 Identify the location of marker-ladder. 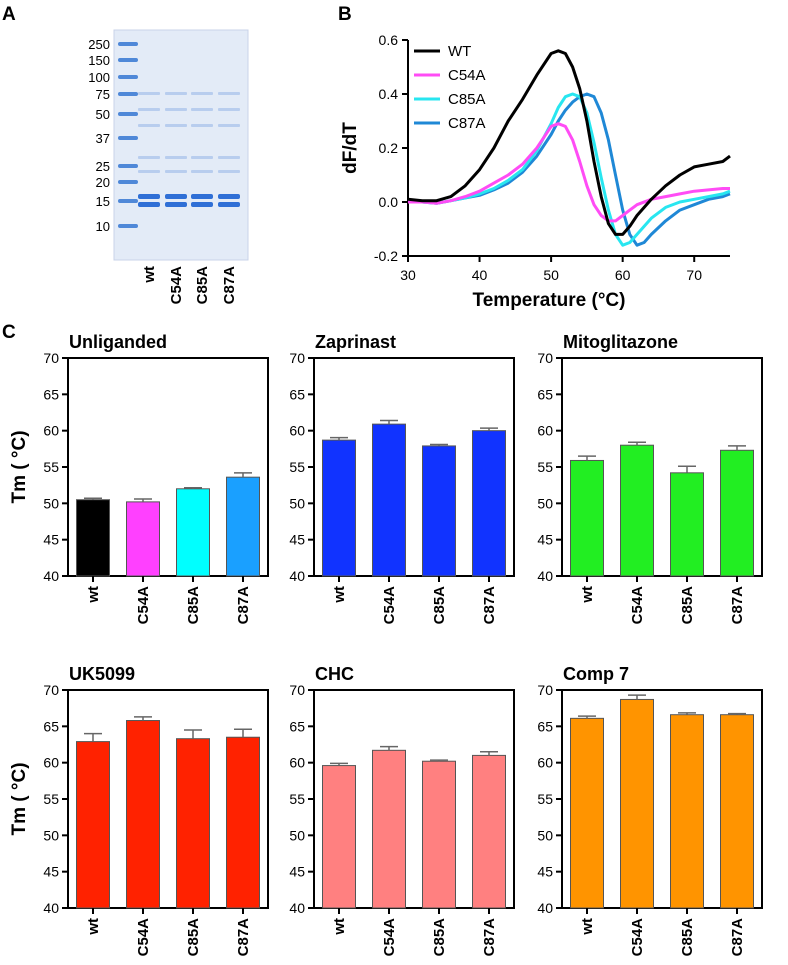
(128, 135).